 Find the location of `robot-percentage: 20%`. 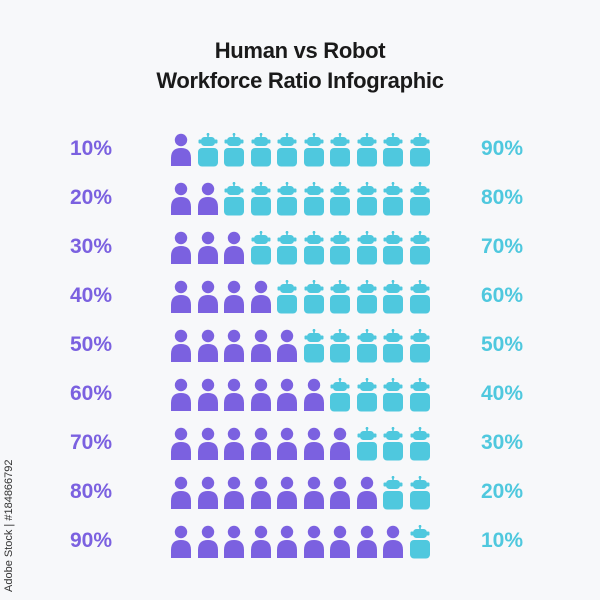

robot-percentage: 20% is located at coordinates (502, 491).